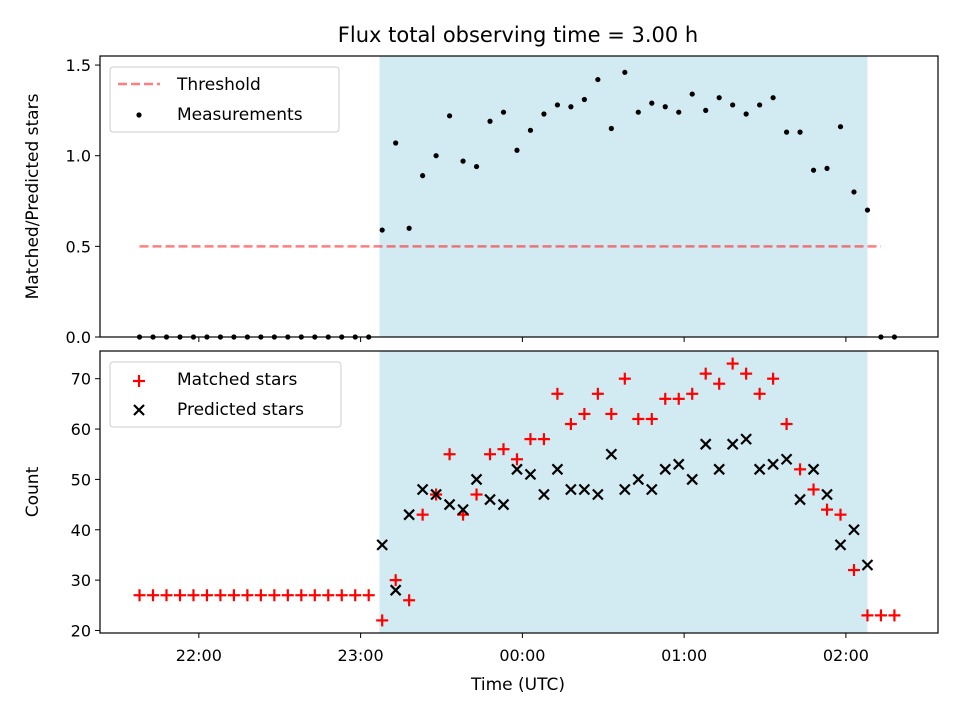  I want to click on ratio-ytick-label: 1.5, so click(78, 65).